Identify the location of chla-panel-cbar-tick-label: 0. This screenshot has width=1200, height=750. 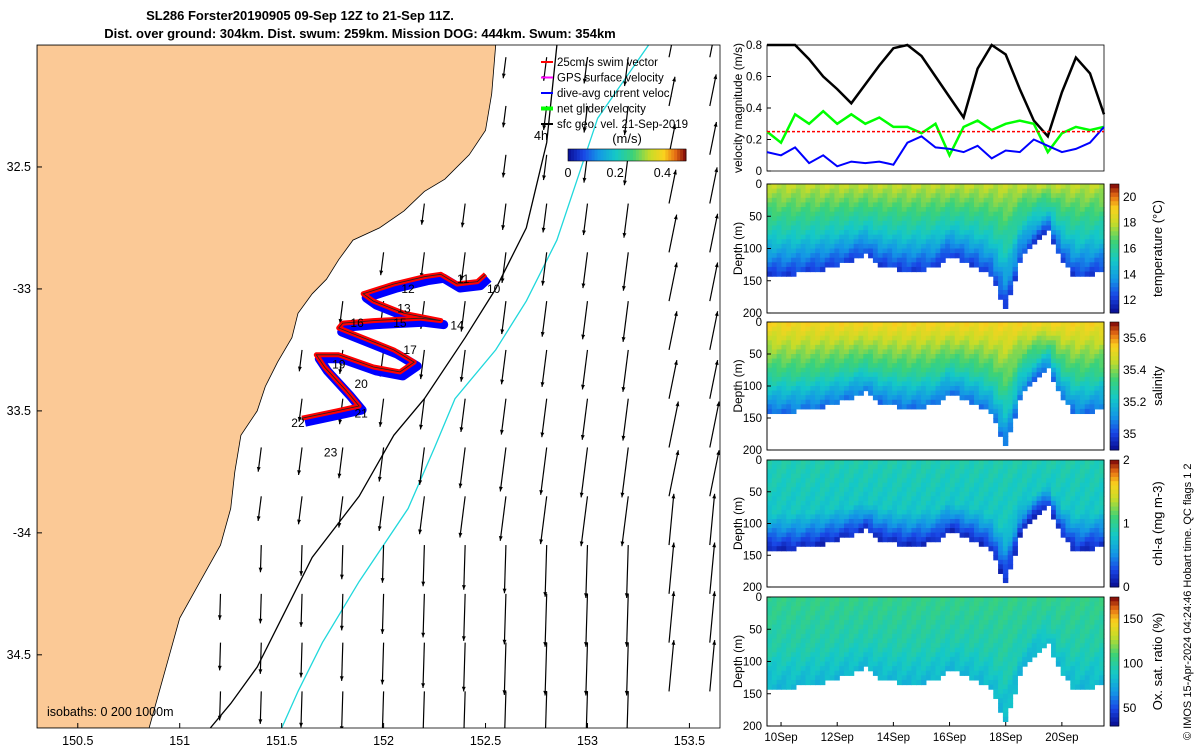
(1126, 587).